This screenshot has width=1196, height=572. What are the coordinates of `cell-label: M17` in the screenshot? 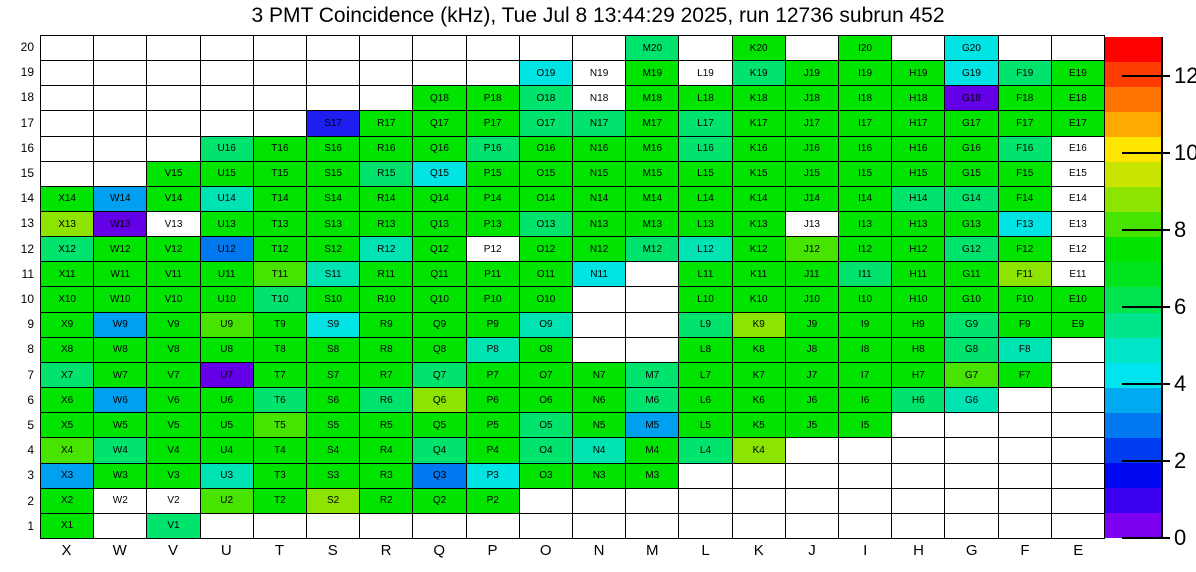 It's located at (652, 124).